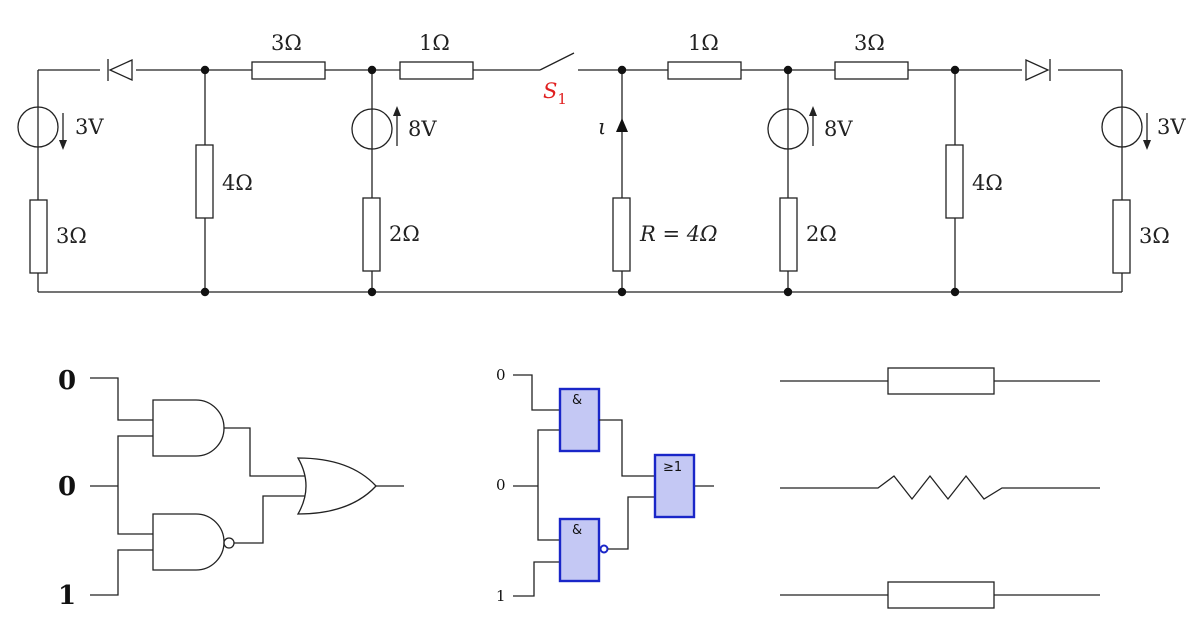 The image size is (1200, 630). What do you see at coordinates (674, 486) in the screenshot?
I see `iec-or-gate` at bounding box center [674, 486].